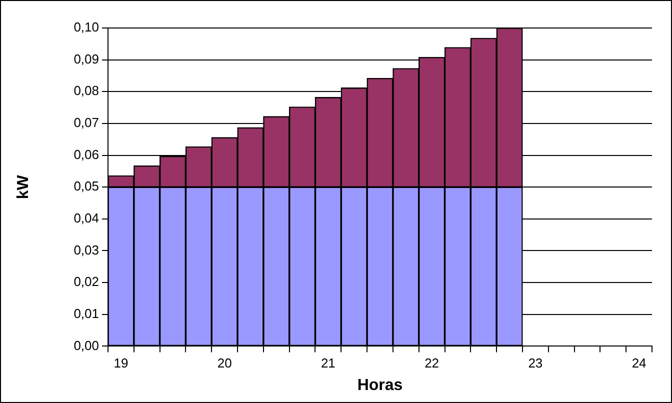 The image size is (672, 403). I want to click on x-tick-label: 20, so click(224, 363).